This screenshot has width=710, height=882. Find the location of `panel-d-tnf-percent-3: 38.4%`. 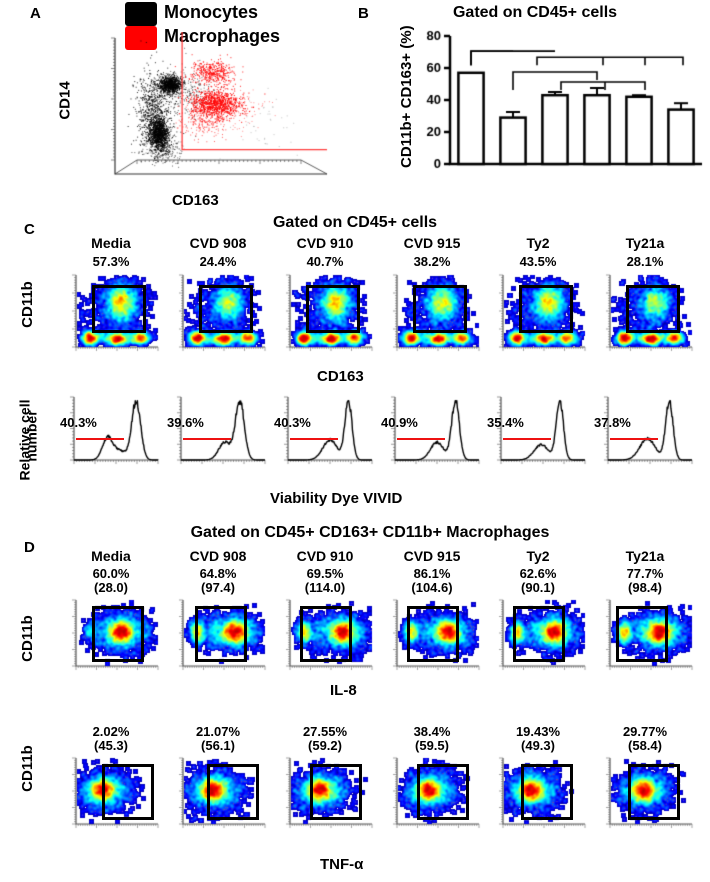

panel-d-tnf-percent-3: 38.4% is located at coordinates (432, 731).